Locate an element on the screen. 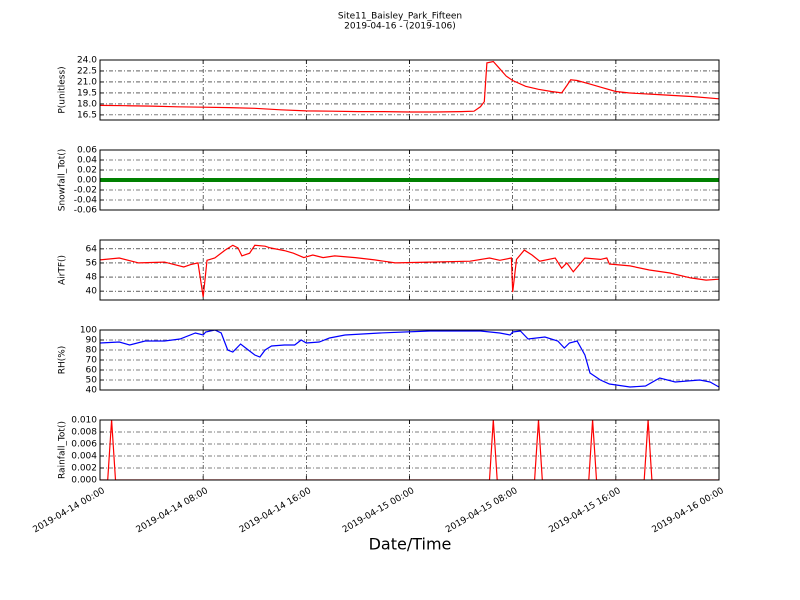 The height and width of the screenshot is (600, 800). y-tick-label: 0.002 is located at coordinates (84, 469).